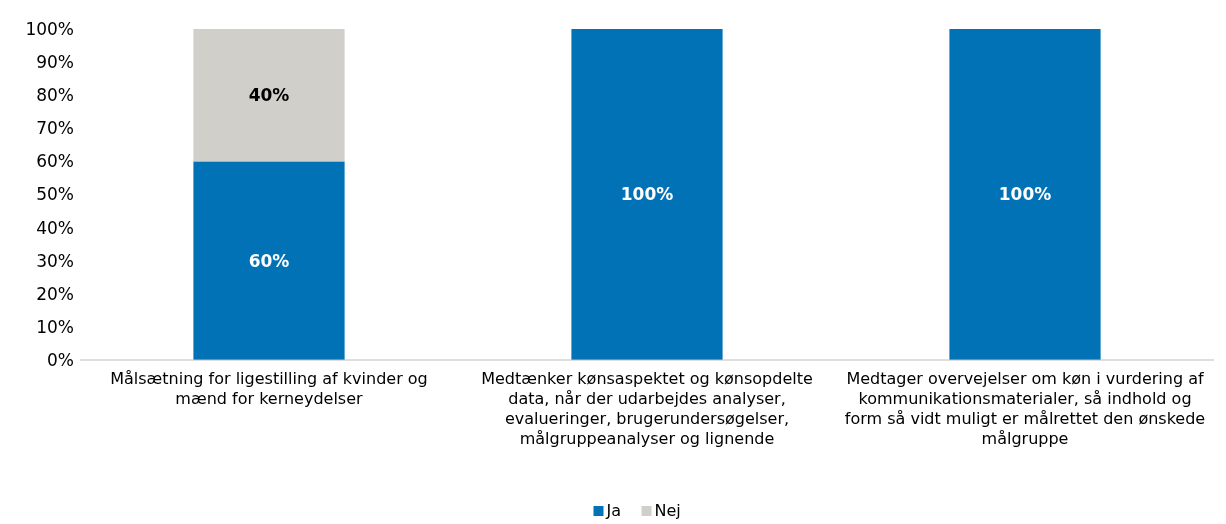 The image size is (1226, 524). I want to click on data-label: 60%, so click(269, 260).